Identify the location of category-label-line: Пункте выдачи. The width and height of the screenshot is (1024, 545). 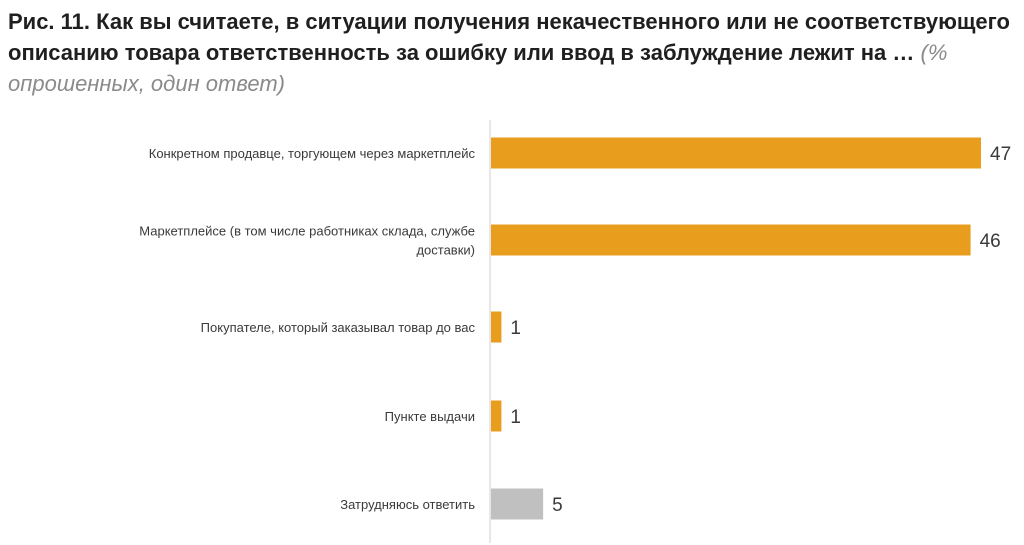
(430, 416).